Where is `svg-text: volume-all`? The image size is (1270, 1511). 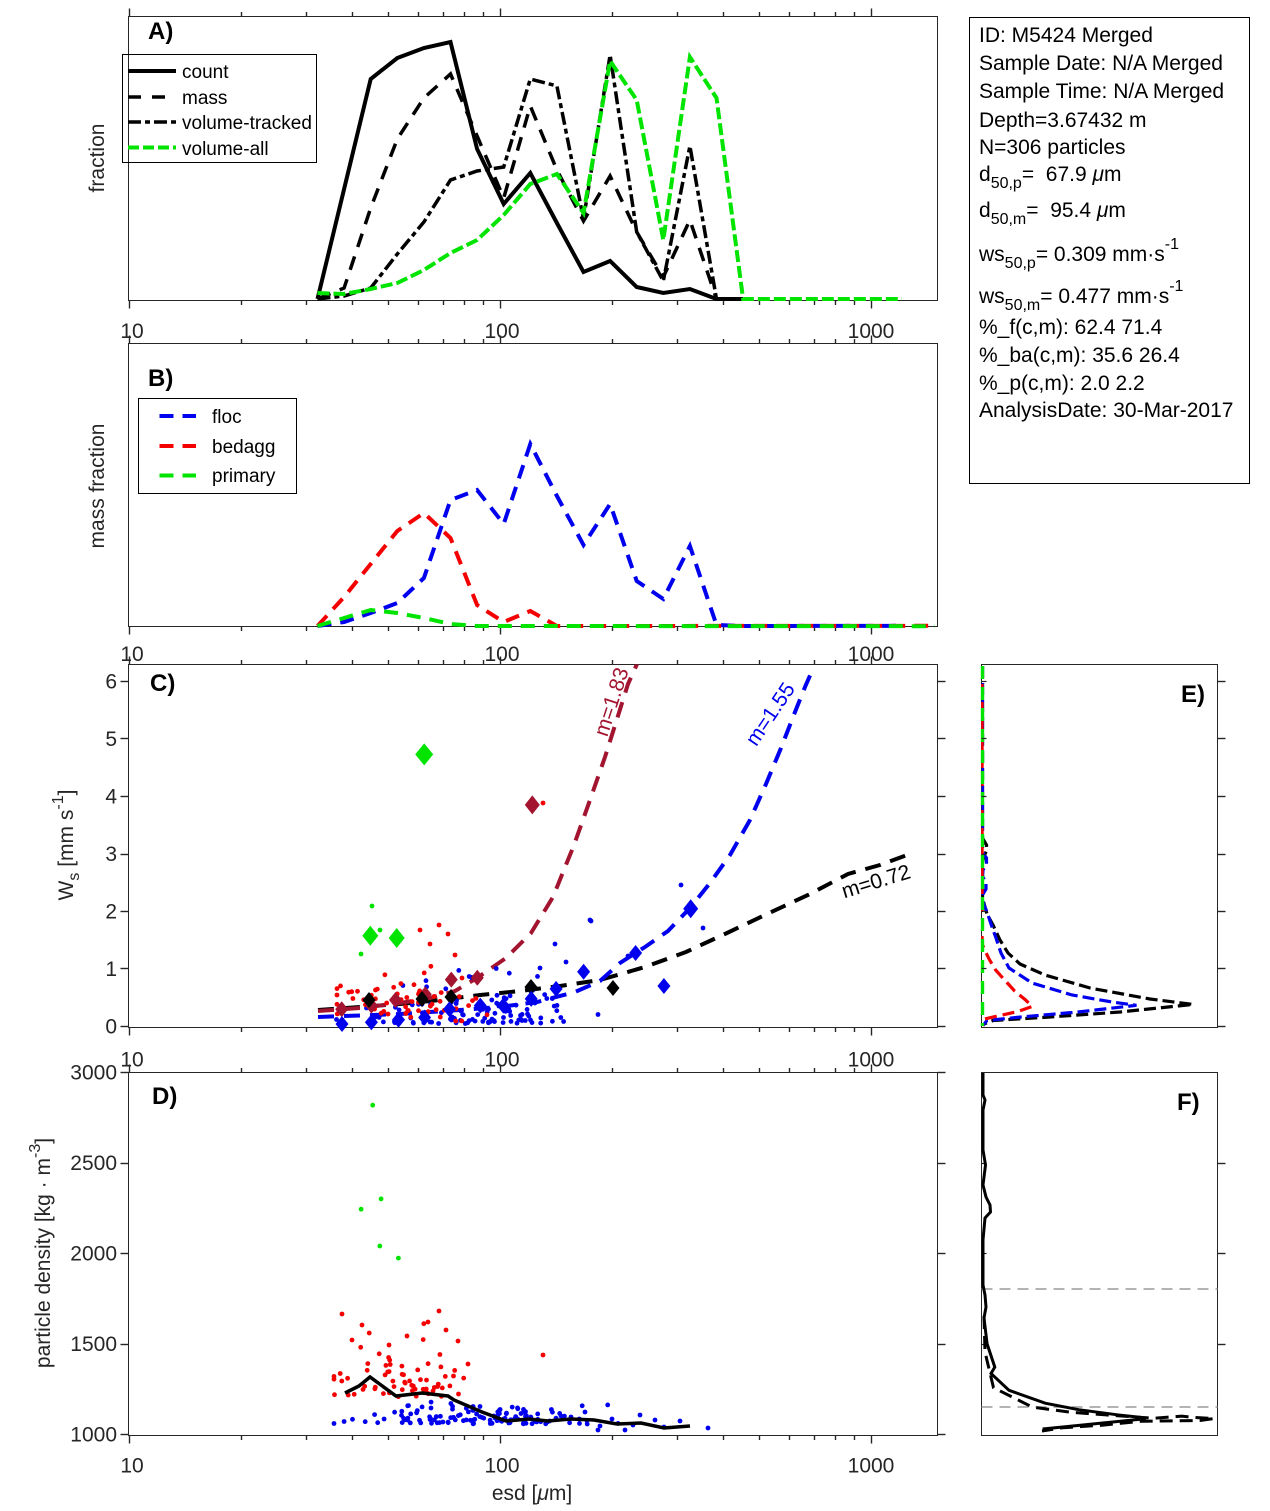
svg-text: volume-all is located at coordinates (225, 149).